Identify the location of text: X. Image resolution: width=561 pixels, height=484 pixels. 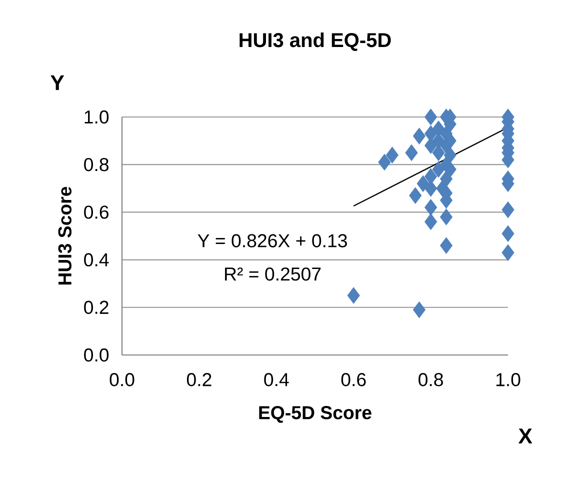
(525, 436).